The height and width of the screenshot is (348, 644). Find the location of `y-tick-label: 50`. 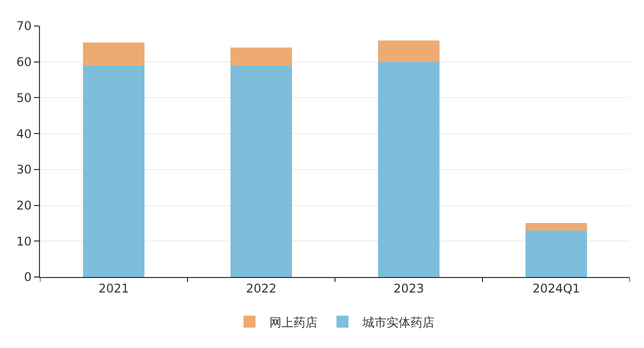

y-tick-label: 50 is located at coordinates (24, 97).